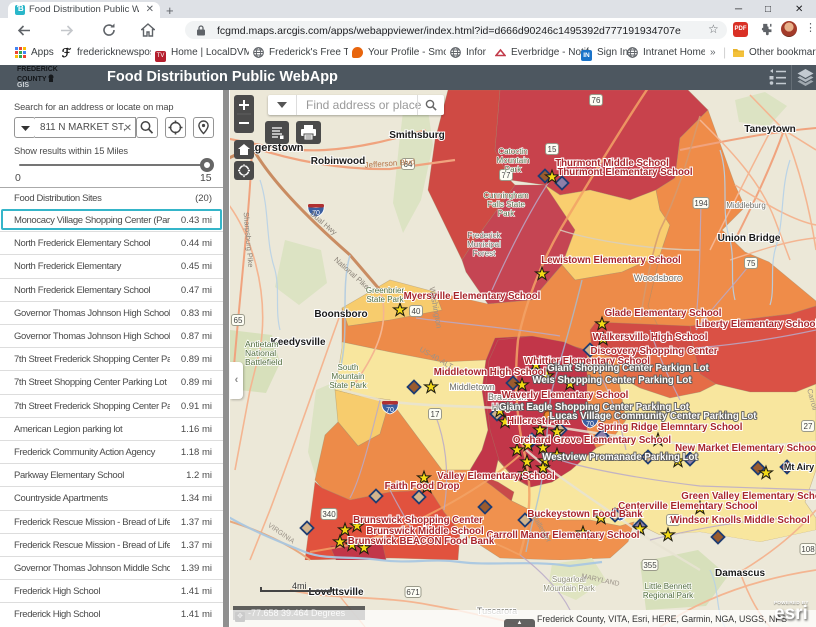 The width and height of the screenshot is (816, 627). What do you see at coordinates (624, 172) in the screenshot?
I see `svg-text: Thurmont Elementary School` at bounding box center [624, 172].